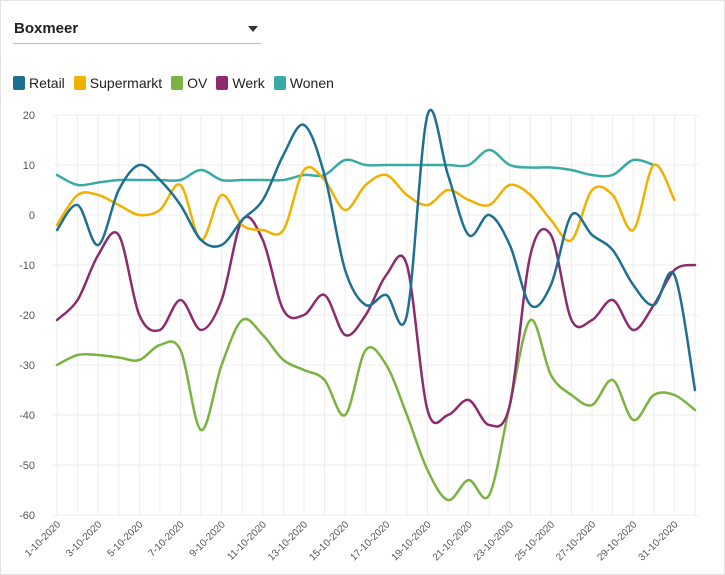  I want to click on legend-swatch-ov, so click(177, 83).